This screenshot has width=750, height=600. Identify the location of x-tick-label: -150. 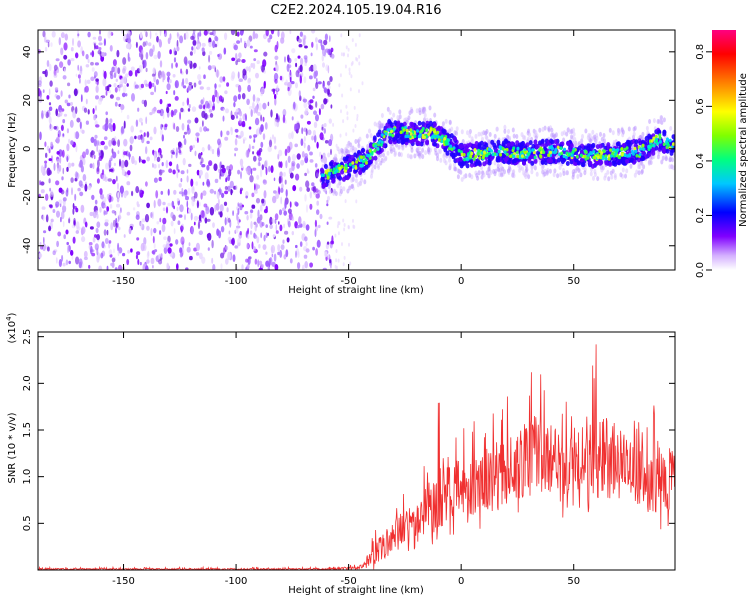
(123, 281).